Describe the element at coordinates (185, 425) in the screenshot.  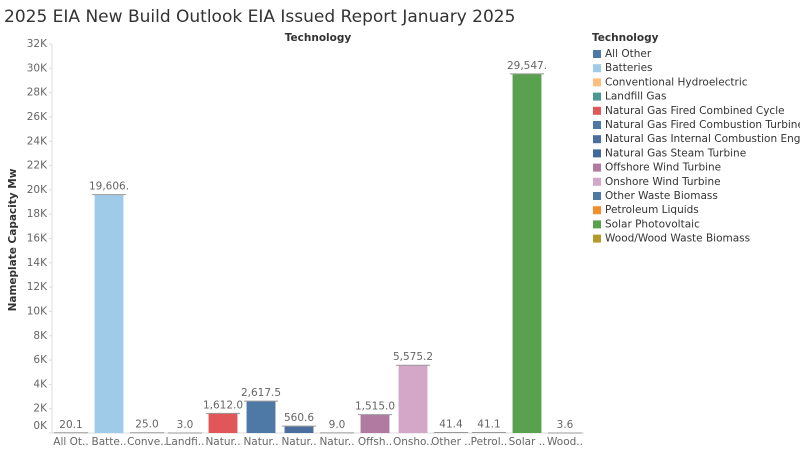
I see `value-label: 3.0` at that location.